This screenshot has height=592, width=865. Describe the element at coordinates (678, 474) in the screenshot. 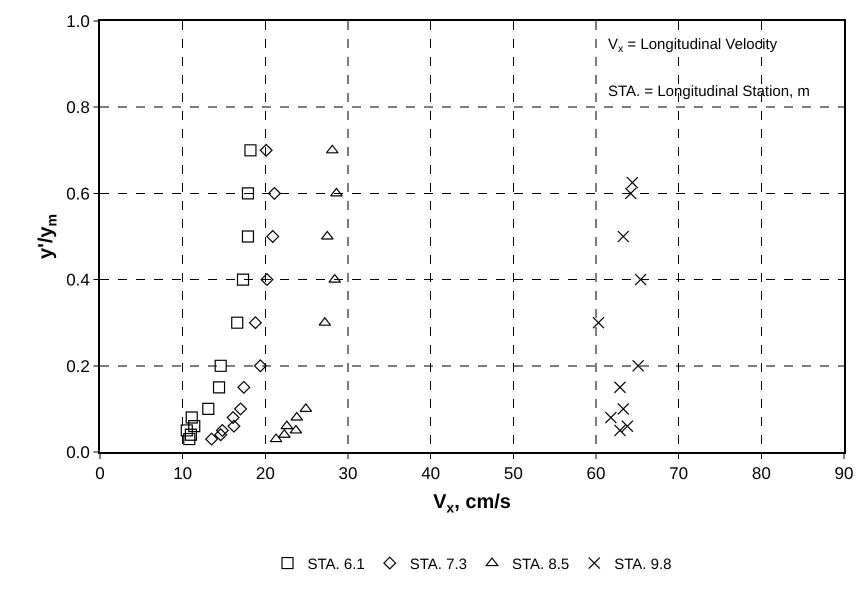

I see `x-tick-label: 70` at that location.